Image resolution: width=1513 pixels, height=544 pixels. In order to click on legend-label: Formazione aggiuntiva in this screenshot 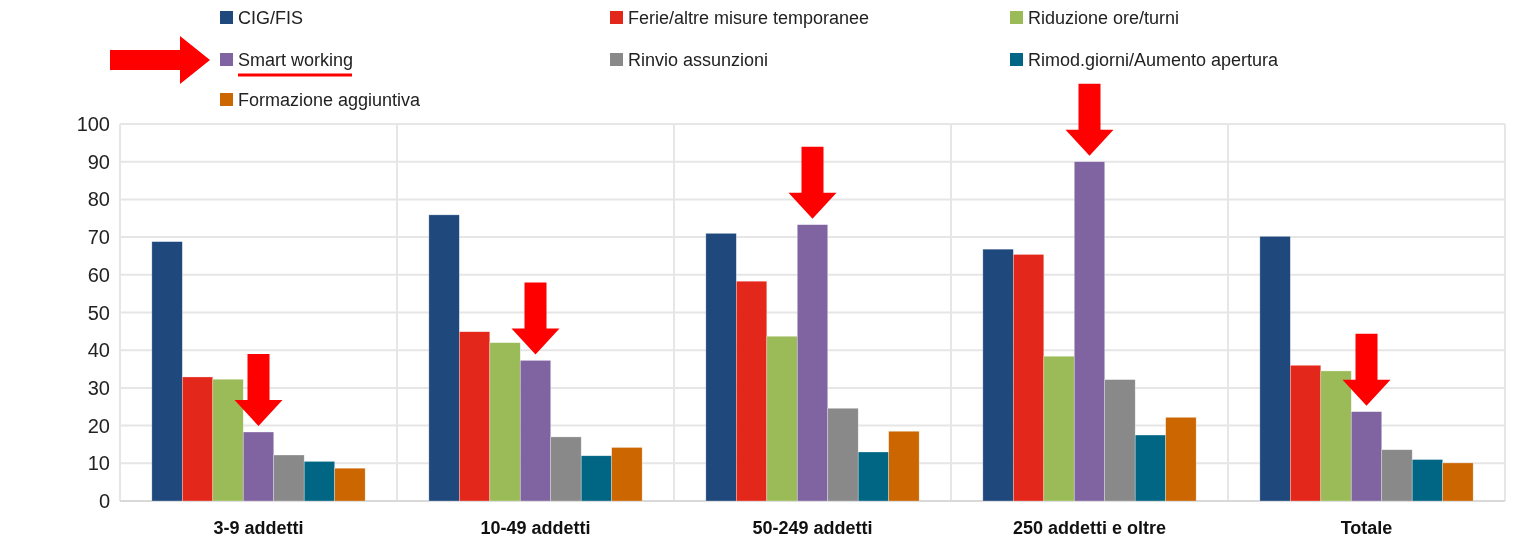, I will do `click(330, 100)`.